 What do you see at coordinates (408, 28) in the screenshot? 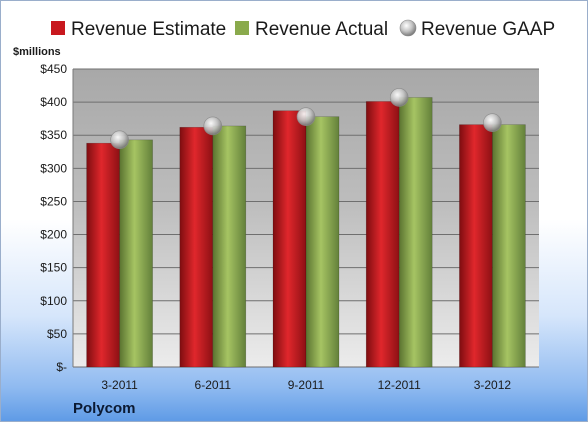
I see `legend-marker` at bounding box center [408, 28].